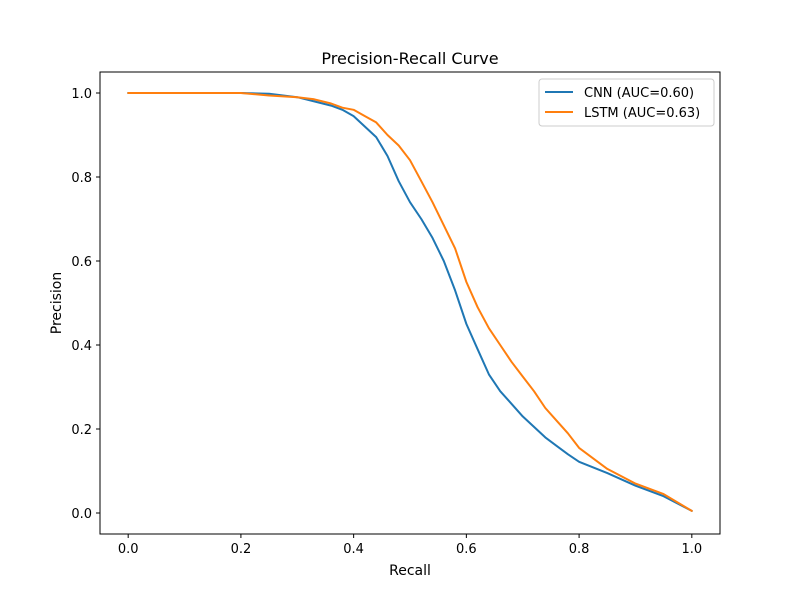 The width and height of the screenshot is (800, 600). What do you see at coordinates (81, 94) in the screenshot?
I see `y-tick-label: 1.0` at bounding box center [81, 94].